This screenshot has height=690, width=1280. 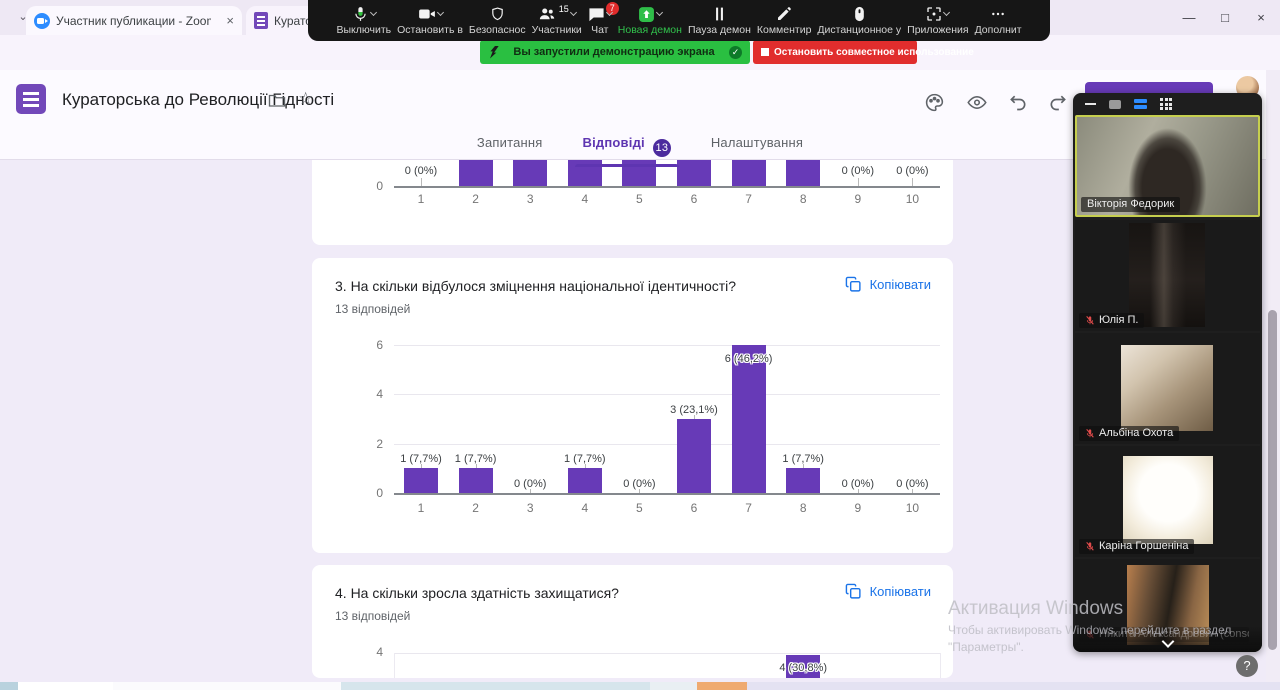 I want to click on scrollbar-thumb, so click(x=1272, y=480).